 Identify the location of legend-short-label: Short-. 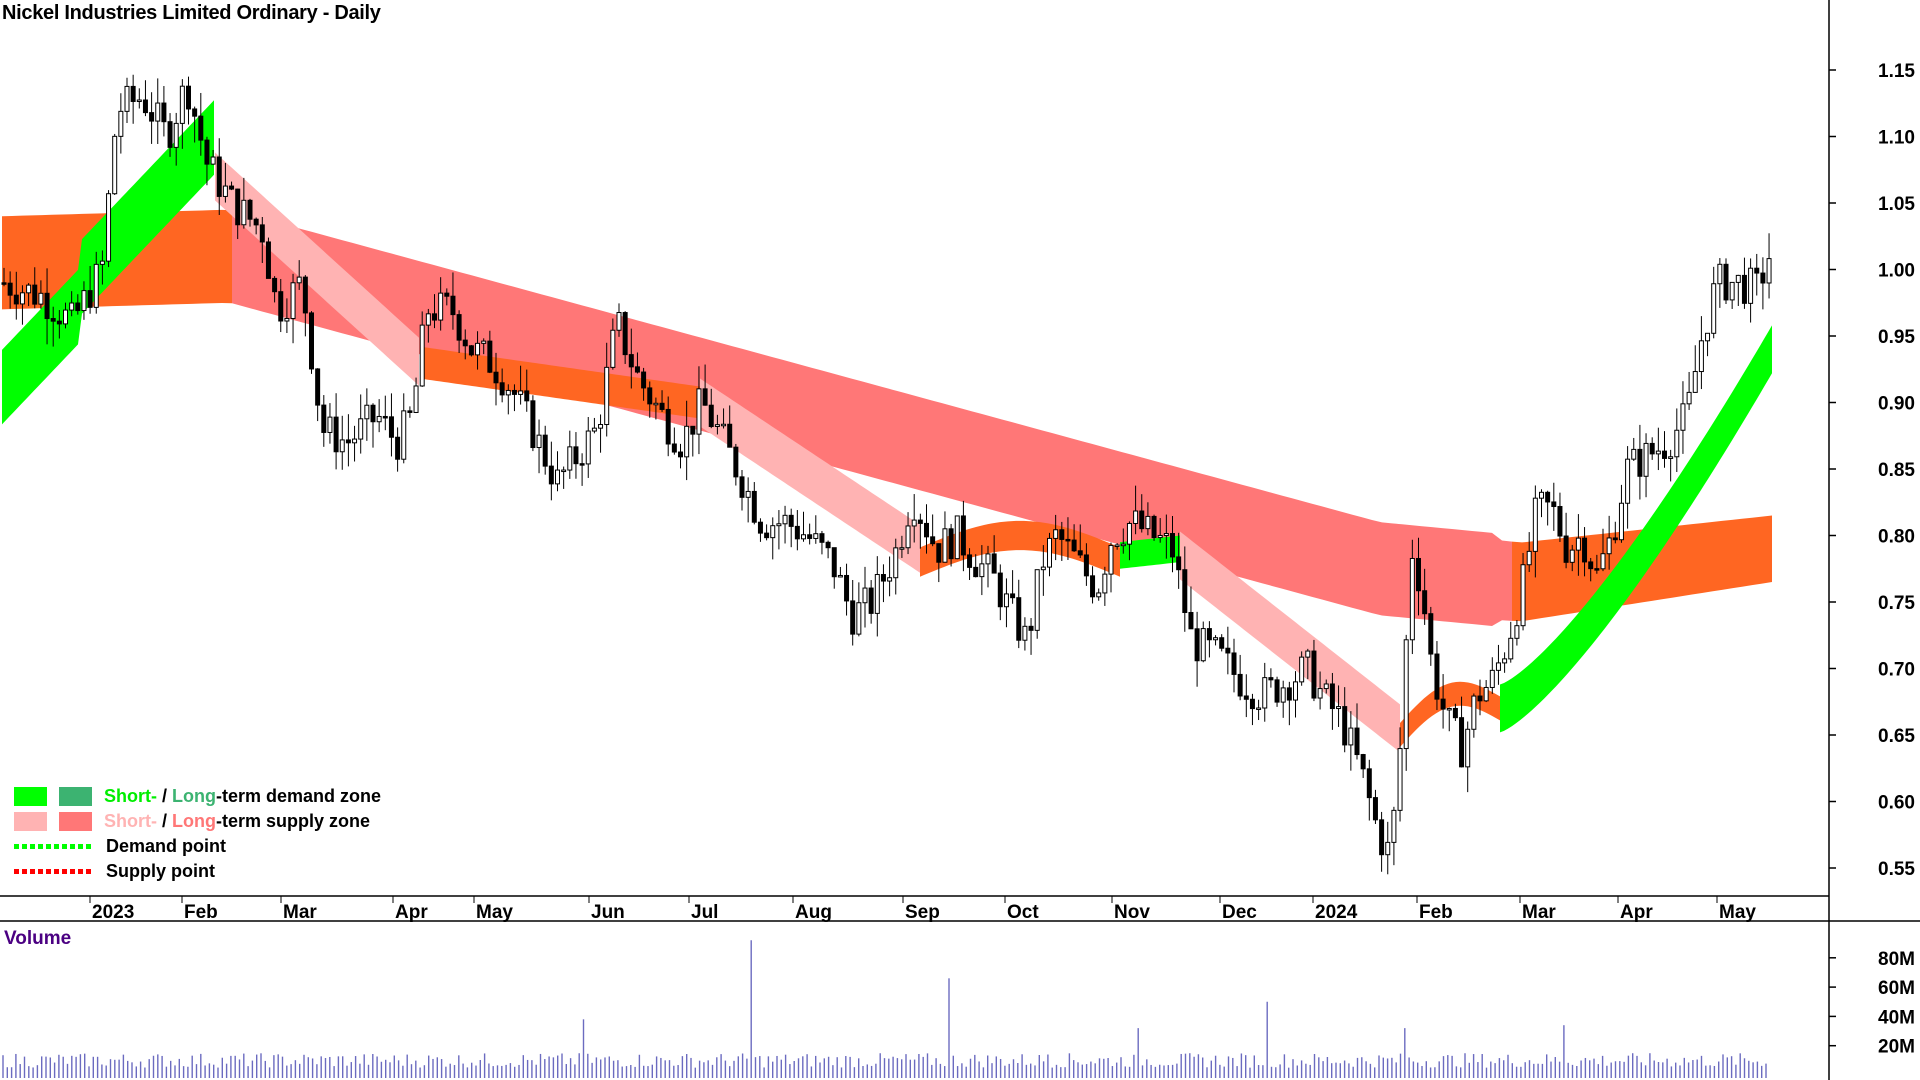
(130, 796).